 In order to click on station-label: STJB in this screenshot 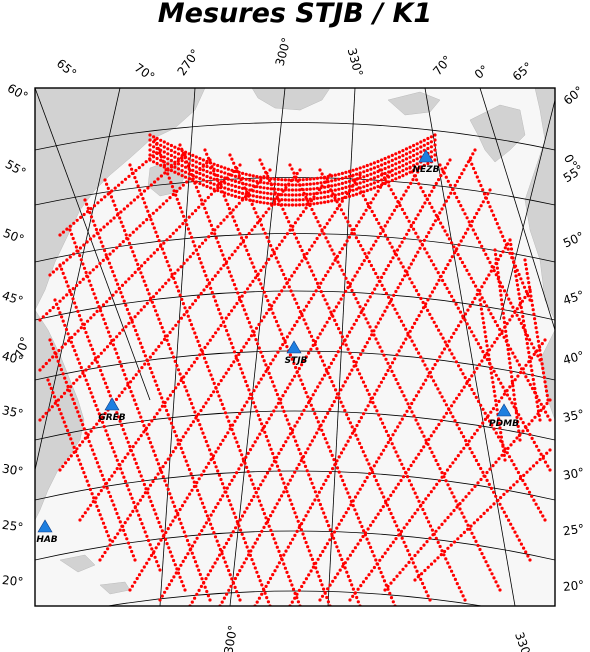, I will do `click(296, 361)`.